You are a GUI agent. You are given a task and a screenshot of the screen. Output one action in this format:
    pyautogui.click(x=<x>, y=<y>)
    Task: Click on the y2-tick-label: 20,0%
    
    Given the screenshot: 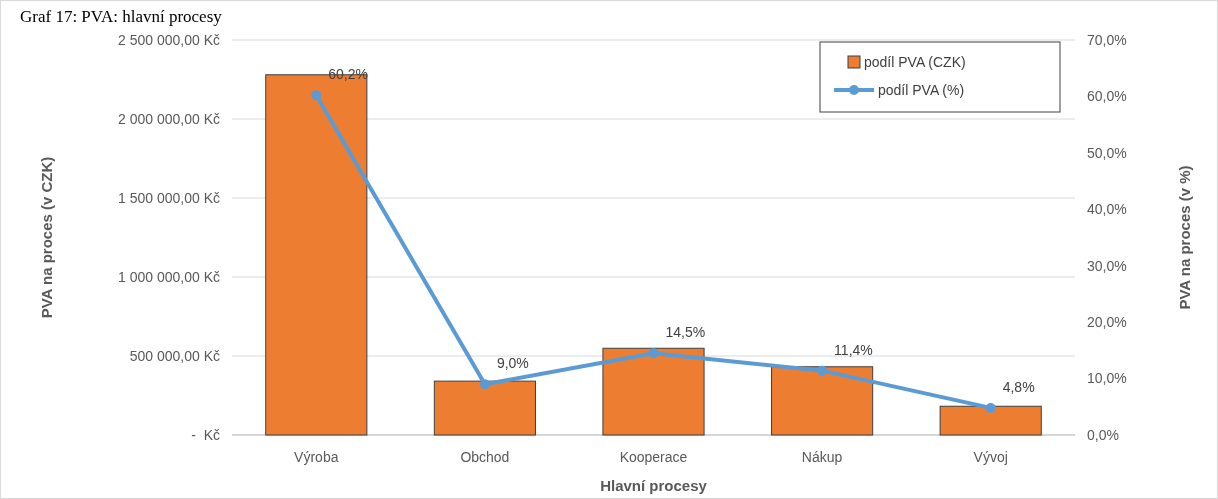 What is the action you would take?
    pyautogui.click(x=1107, y=322)
    